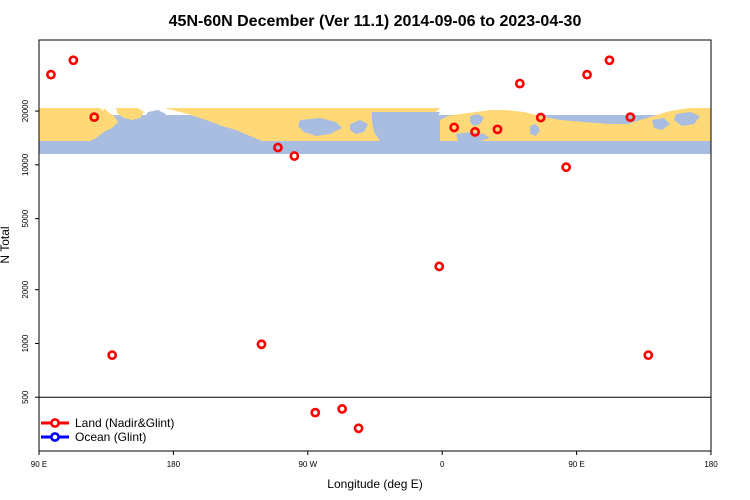  Describe the element at coordinates (374, 460) in the screenshot. I see `x-axis: 90 E 180 90 W 0 90 E 180` at that location.